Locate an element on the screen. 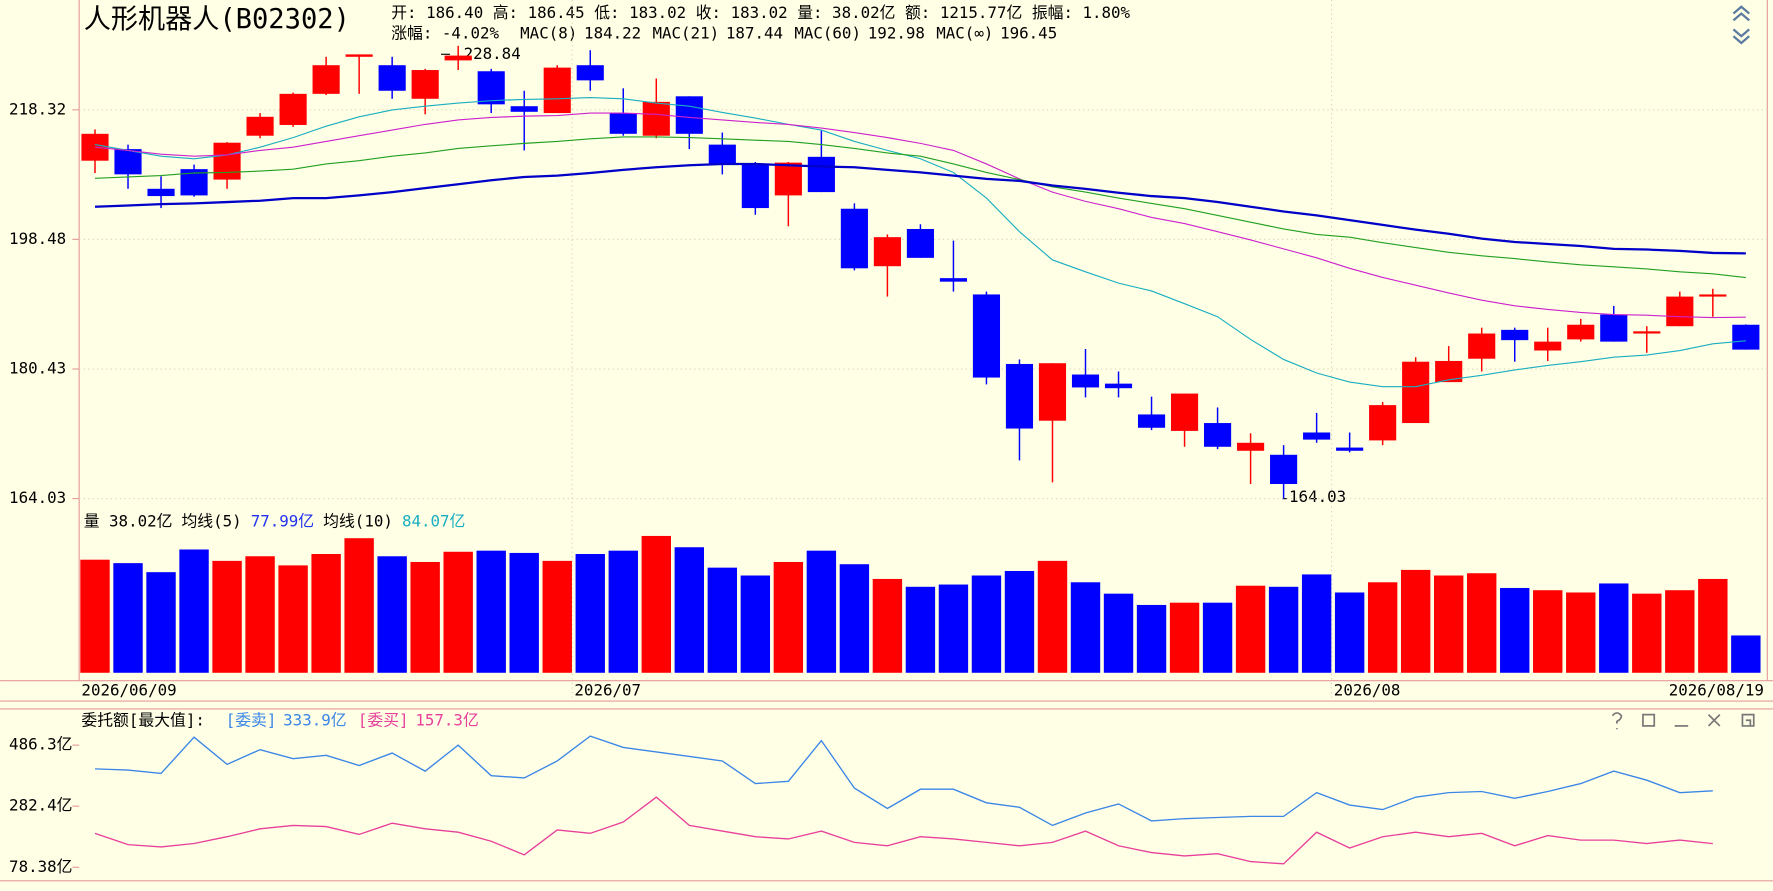  orderbook-line is located at coordinates (903, 830).